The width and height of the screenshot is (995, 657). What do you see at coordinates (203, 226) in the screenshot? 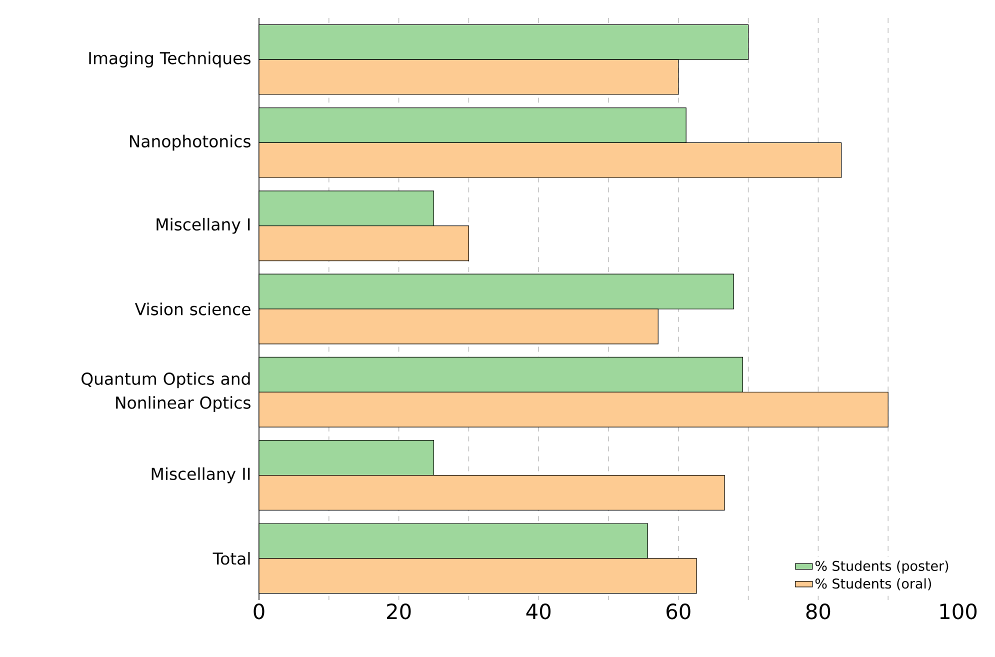
I see `y-tick-label: Miscellany I` at bounding box center [203, 226].